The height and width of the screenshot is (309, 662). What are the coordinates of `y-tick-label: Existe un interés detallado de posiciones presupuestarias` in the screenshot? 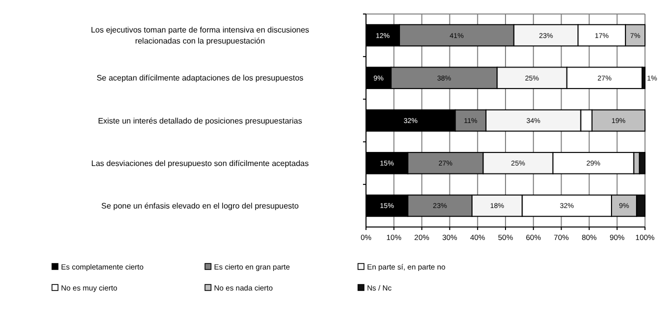 It's located at (200, 121).